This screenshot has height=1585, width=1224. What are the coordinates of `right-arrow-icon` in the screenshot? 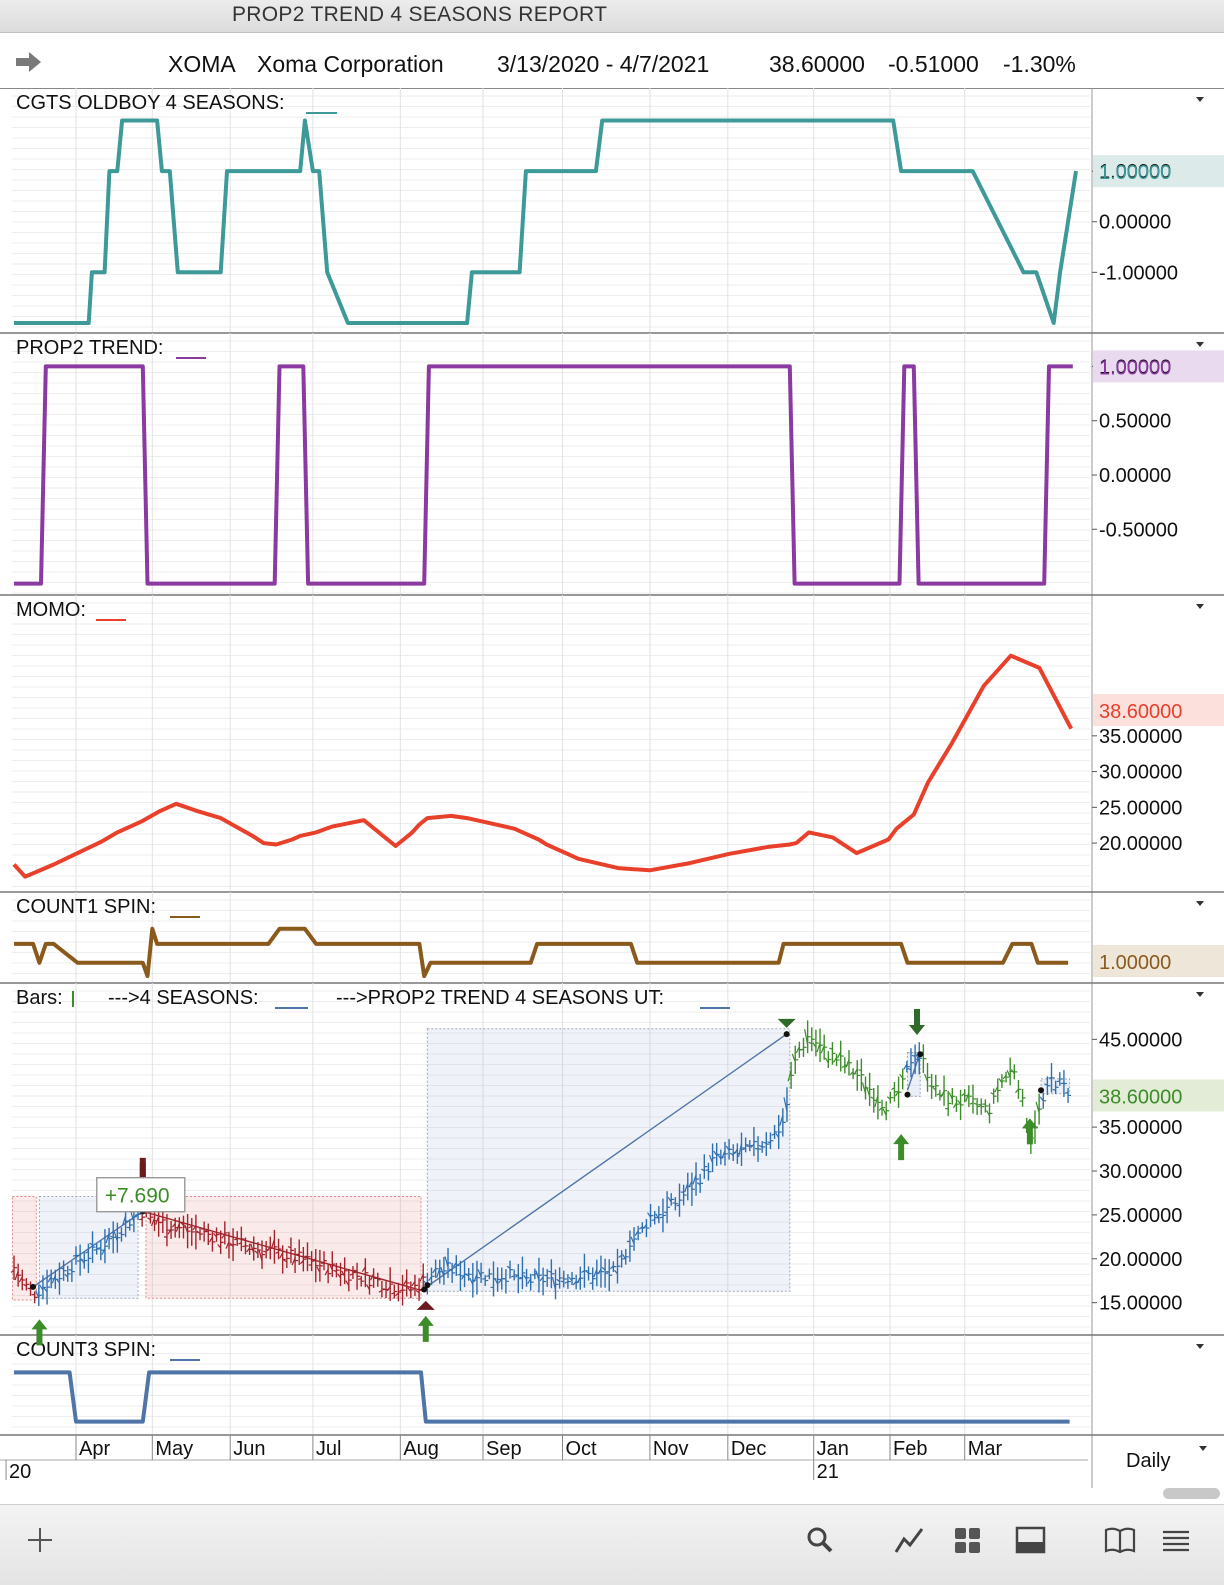 It's located at (29, 64).